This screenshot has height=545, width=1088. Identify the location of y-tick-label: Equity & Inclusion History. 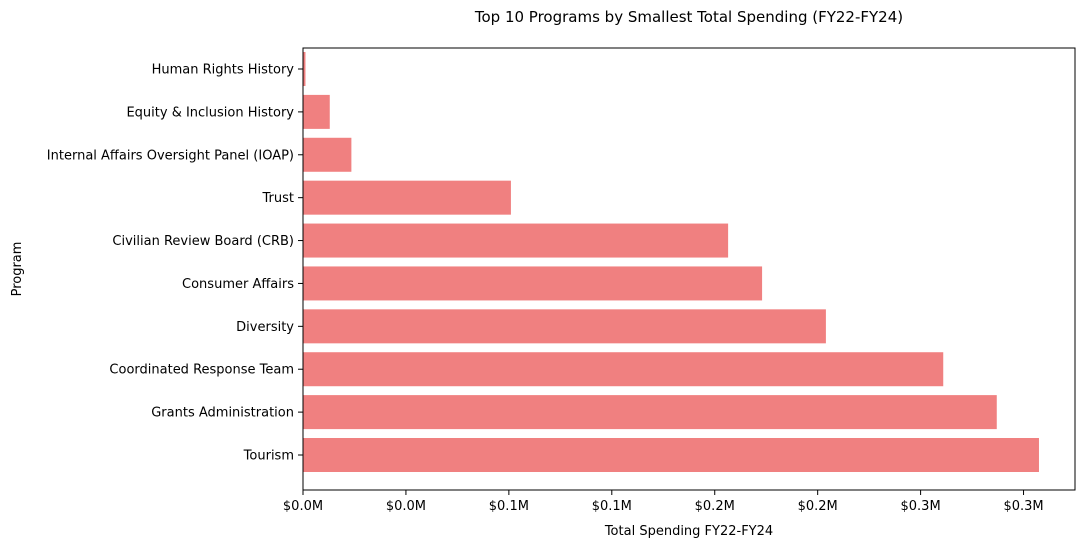
(210, 112).